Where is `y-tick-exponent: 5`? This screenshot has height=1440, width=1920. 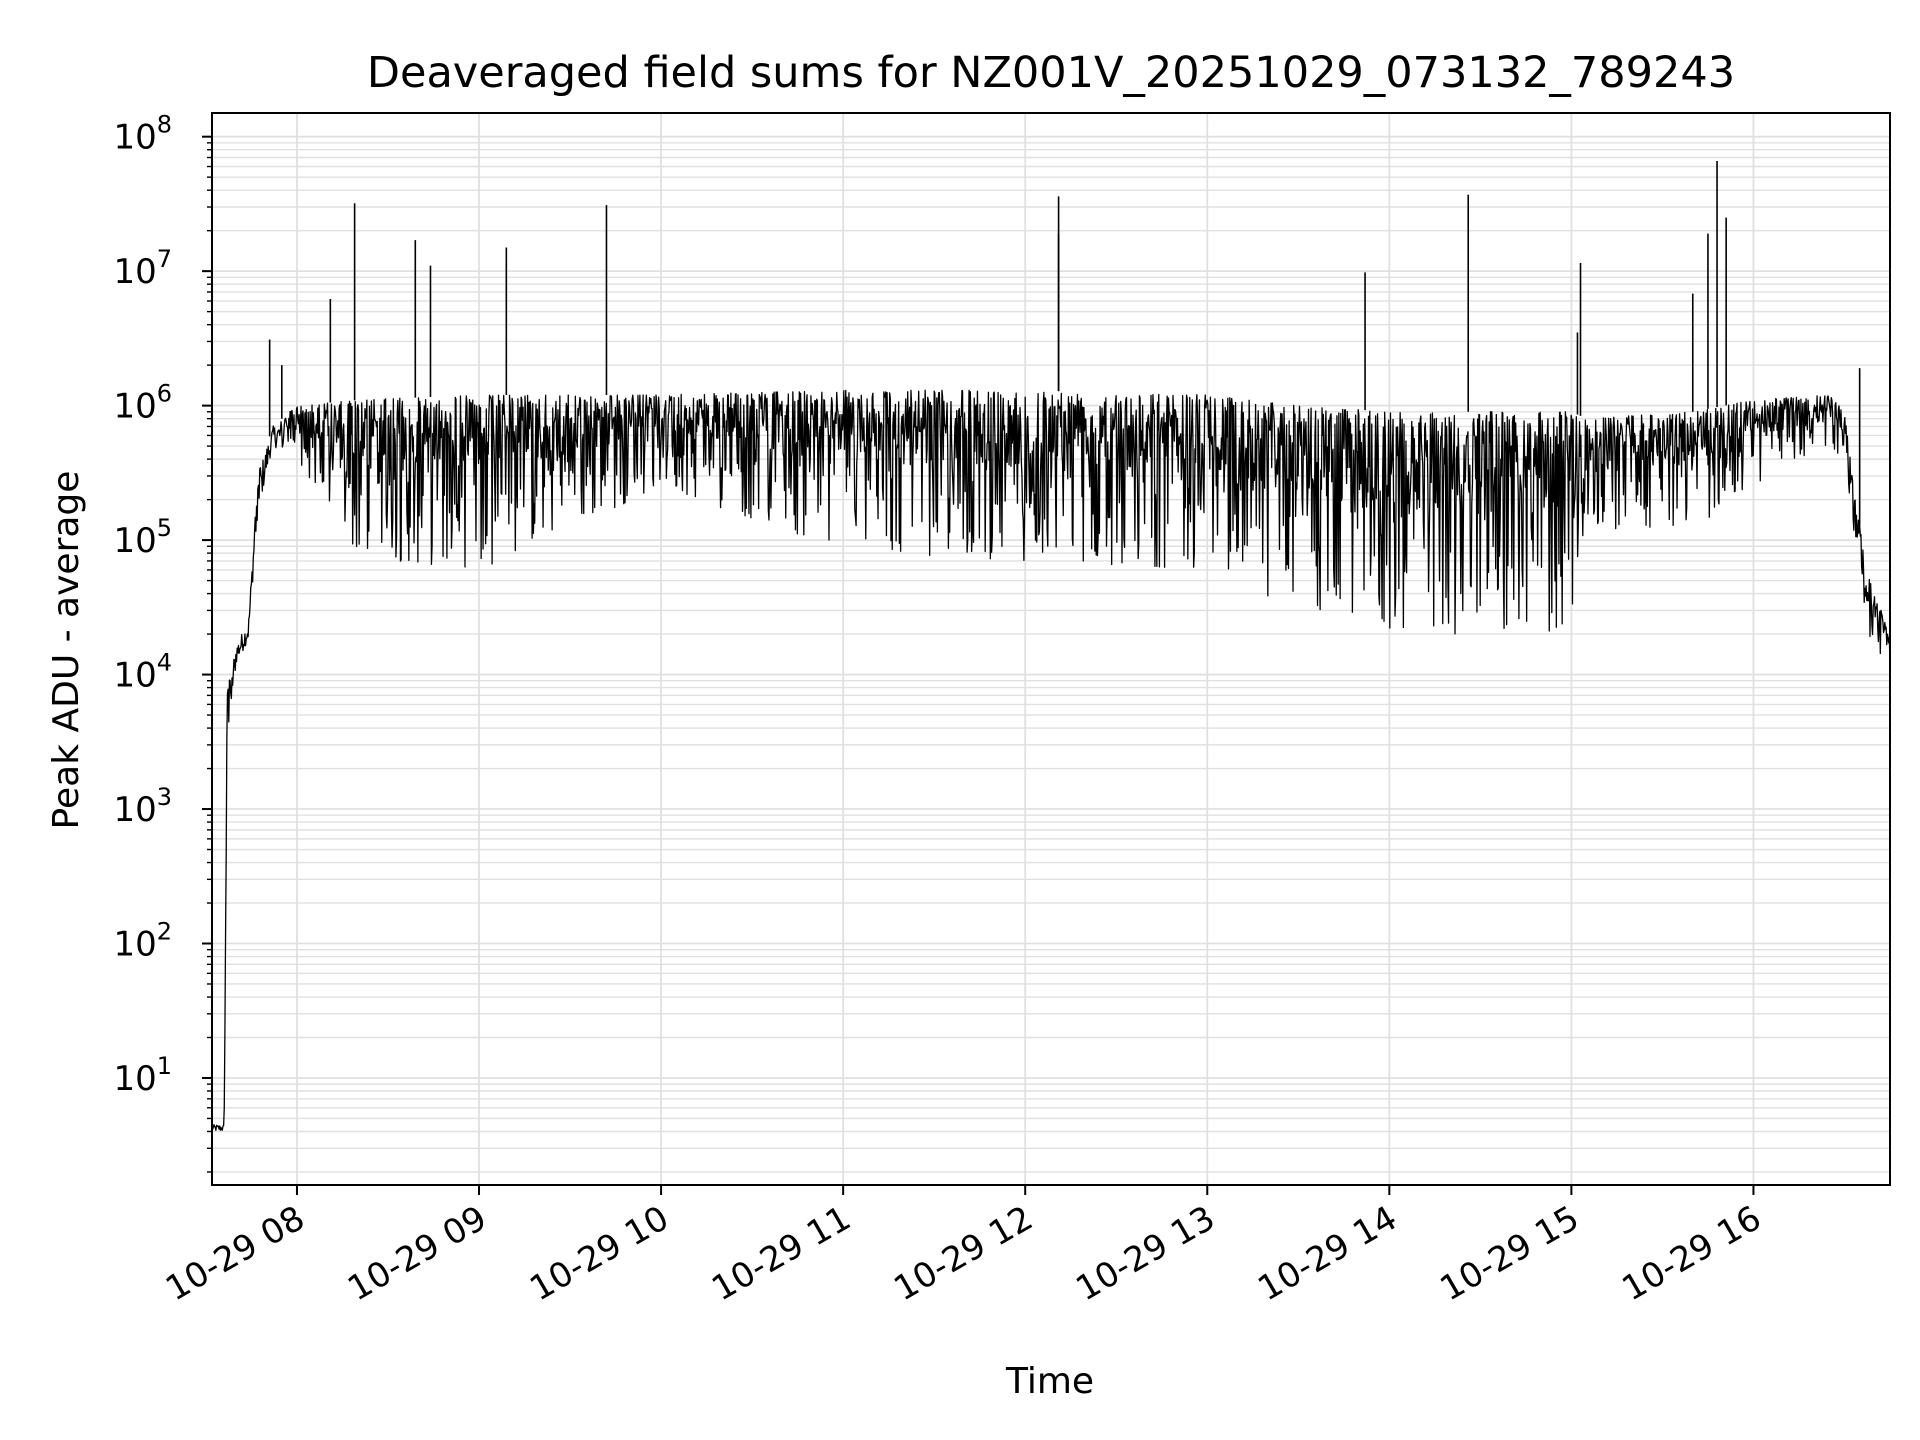
y-tick-exponent: 5 is located at coordinates (164, 528).